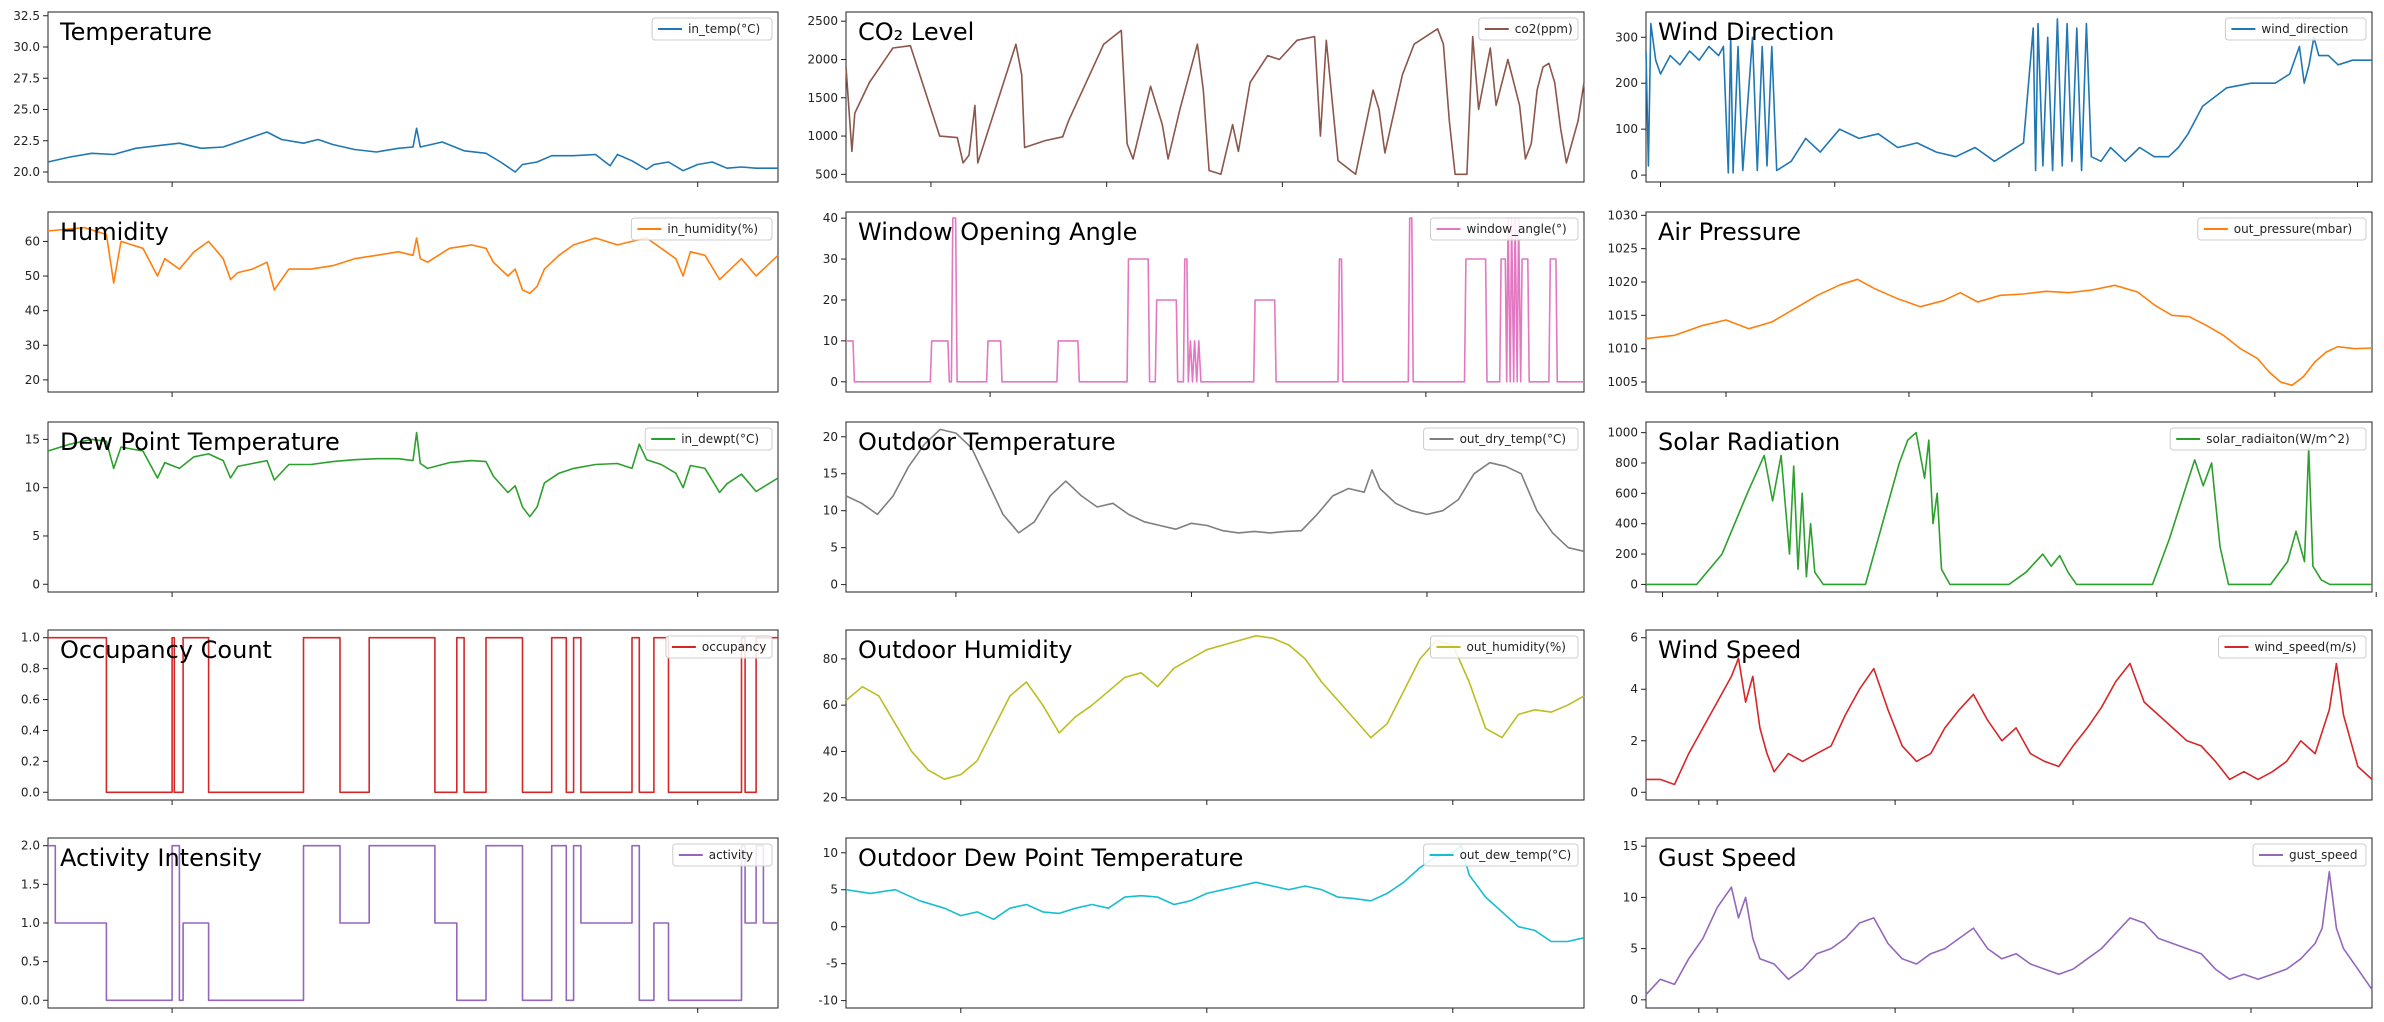  I want to click on series-line-in-temp-c, so click(412, 150).